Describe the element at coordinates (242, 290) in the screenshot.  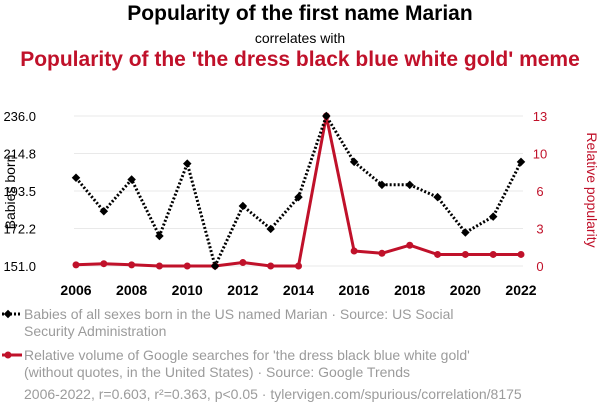
I see `x-tick-label: 2012` at that location.